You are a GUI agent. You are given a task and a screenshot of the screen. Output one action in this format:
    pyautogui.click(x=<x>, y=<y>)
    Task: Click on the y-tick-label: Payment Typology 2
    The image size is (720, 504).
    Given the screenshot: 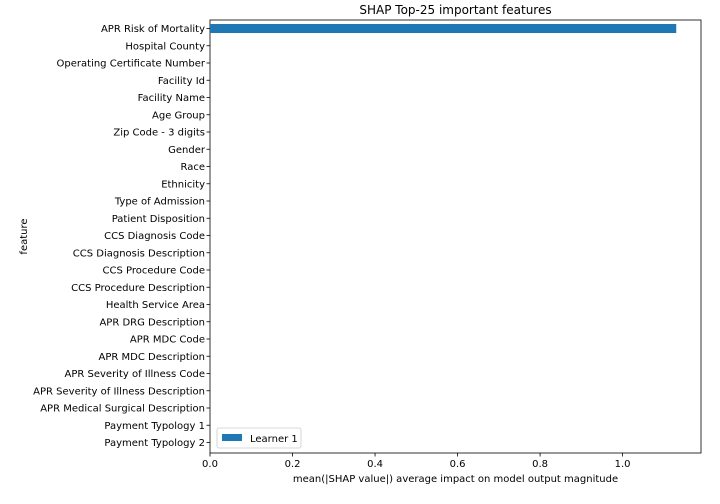 What is the action you would take?
    pyautogui.click(x=154, y=443)
    